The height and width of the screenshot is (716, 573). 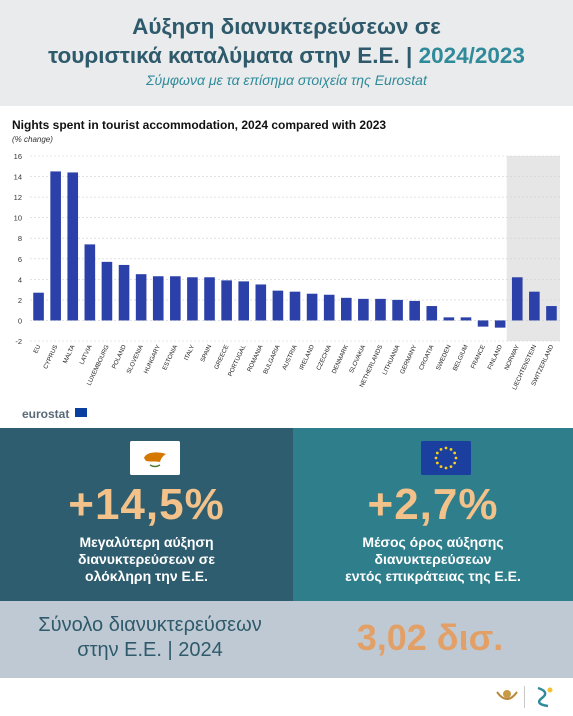 I want to click on eurostat-logo: eurostat, so click(x=46, y=414).